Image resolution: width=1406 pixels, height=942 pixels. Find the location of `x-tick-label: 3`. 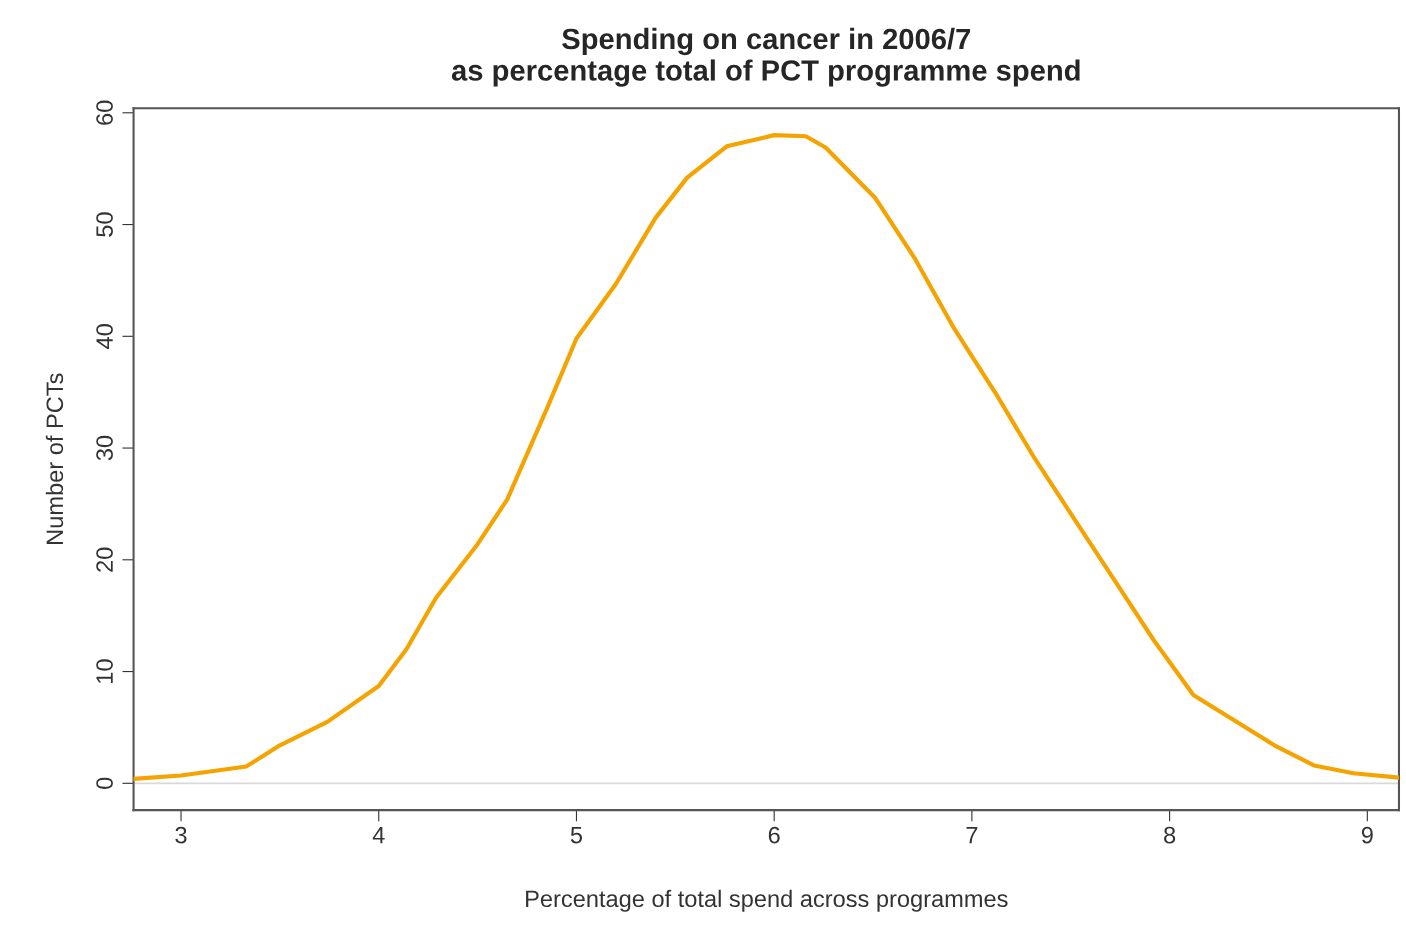

x-tick-label: 3 is located at coordinates (181, 835).